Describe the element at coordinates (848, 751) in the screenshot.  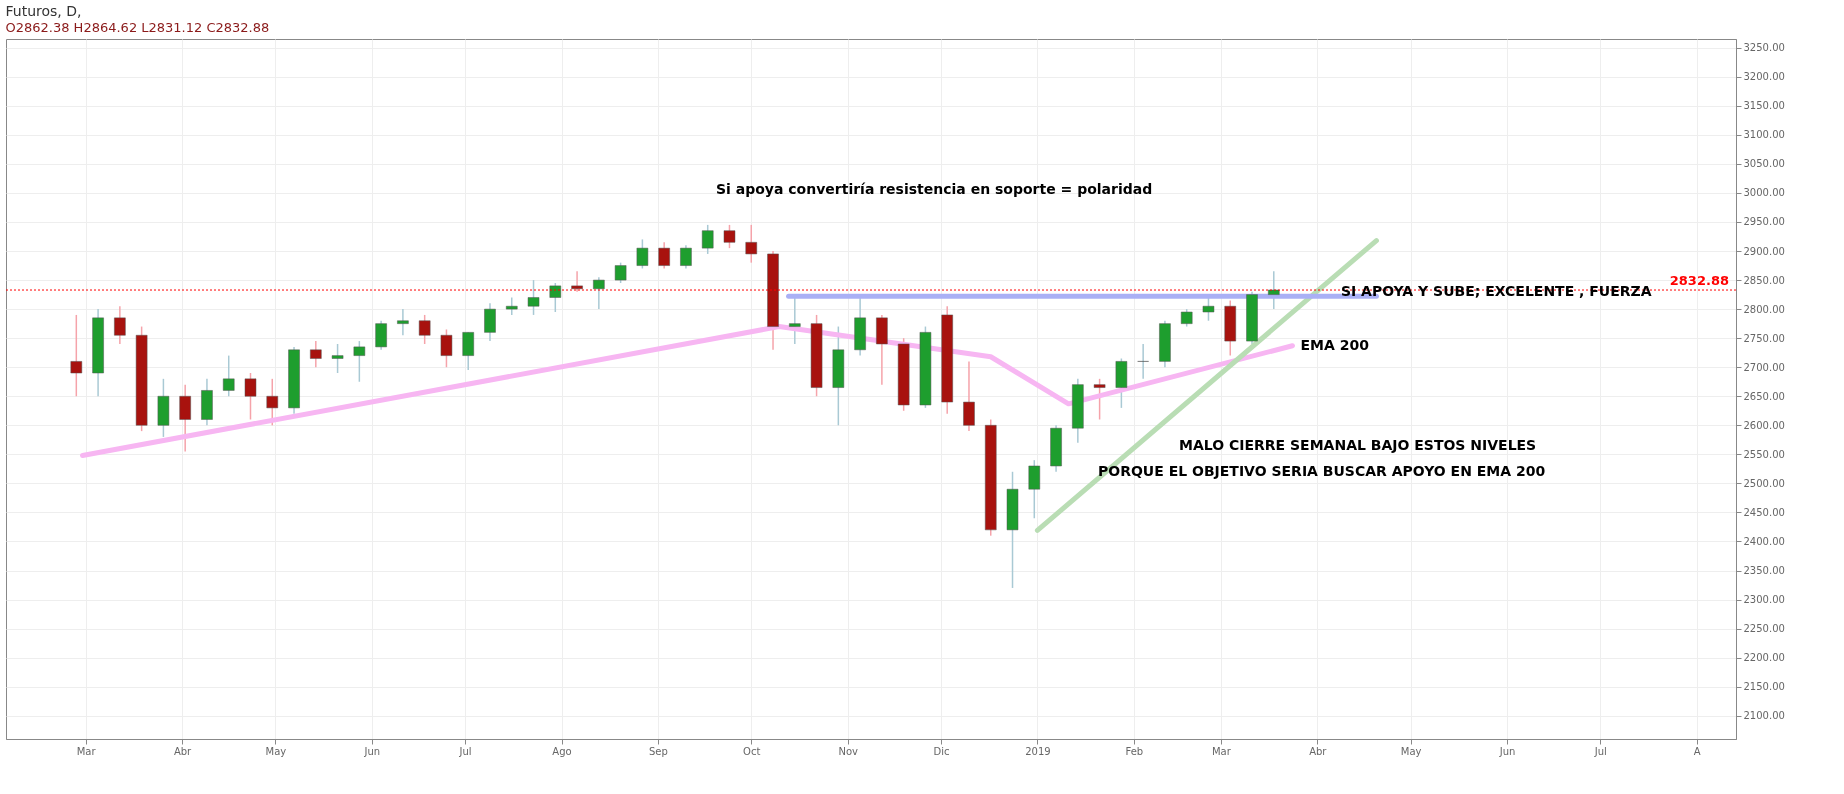
I see `x-tick-label: Nov` at that location.